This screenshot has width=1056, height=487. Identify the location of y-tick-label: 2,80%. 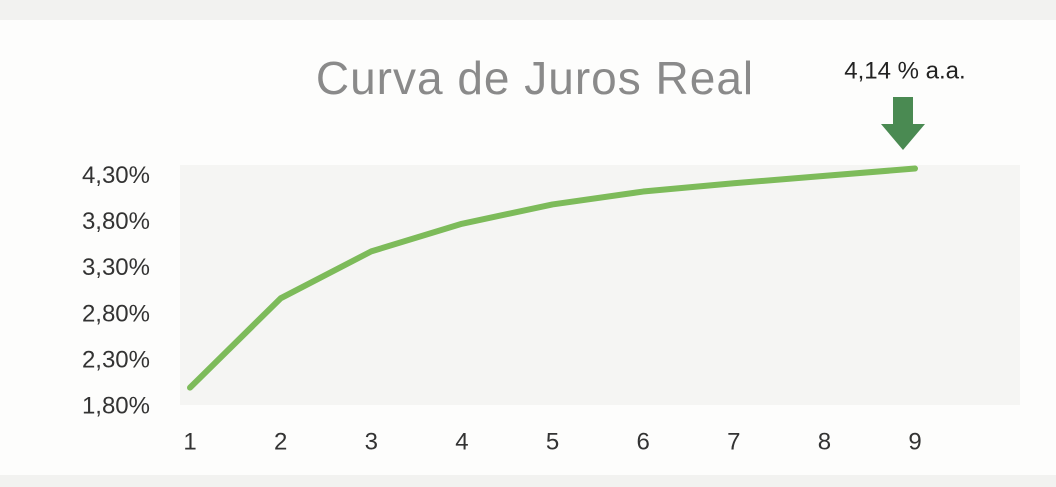
(116, 313).